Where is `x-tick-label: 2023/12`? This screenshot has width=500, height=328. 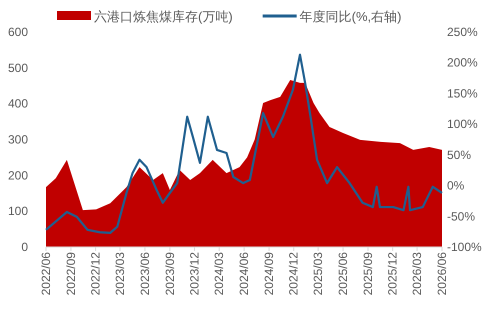 x-tick-label: 2023/12 is located at coordinates (195, 274).